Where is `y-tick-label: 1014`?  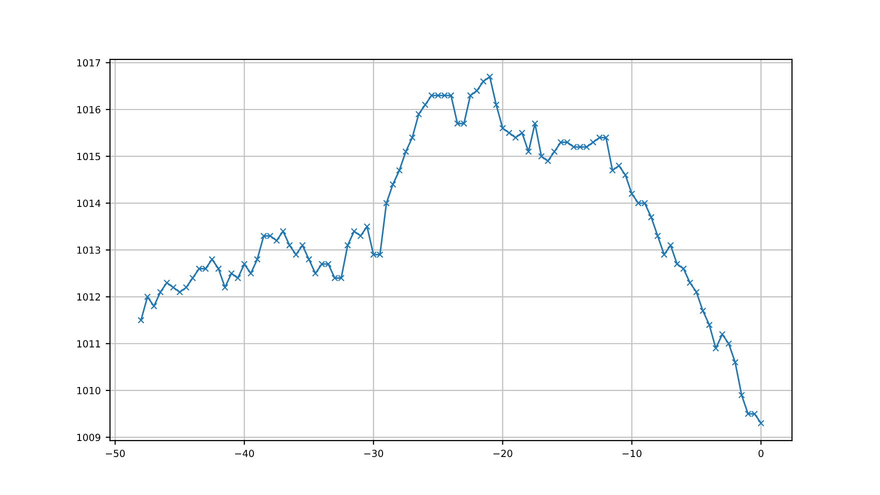 y-tick-label: 1014 is located at coordinates (88, 203).